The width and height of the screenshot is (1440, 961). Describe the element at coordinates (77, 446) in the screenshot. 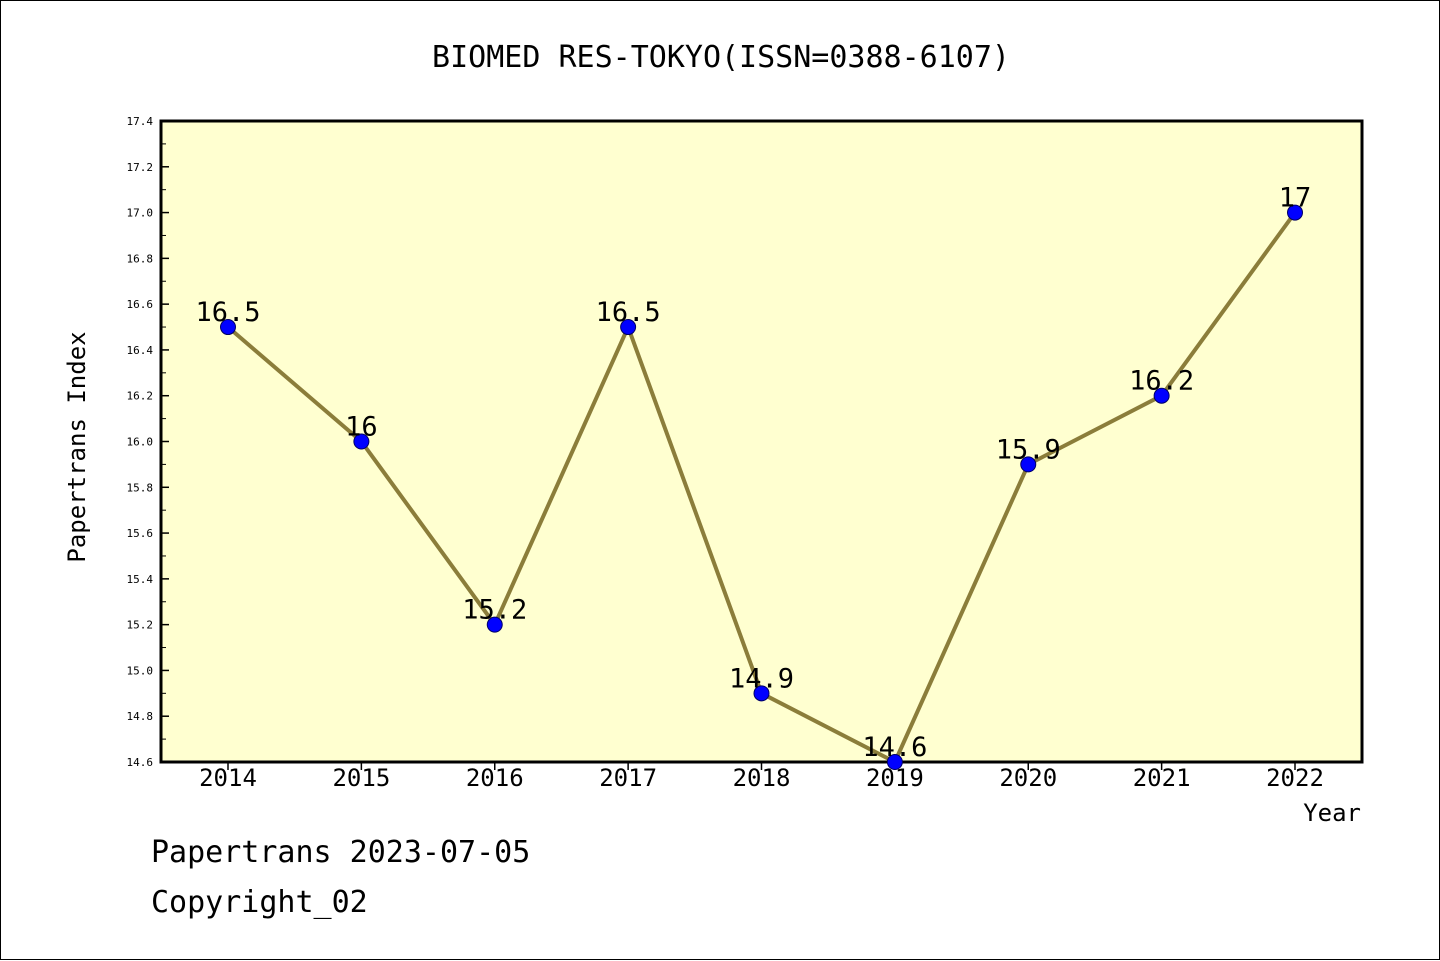

I see `y-axis-label: Papertrans Index` at that location.